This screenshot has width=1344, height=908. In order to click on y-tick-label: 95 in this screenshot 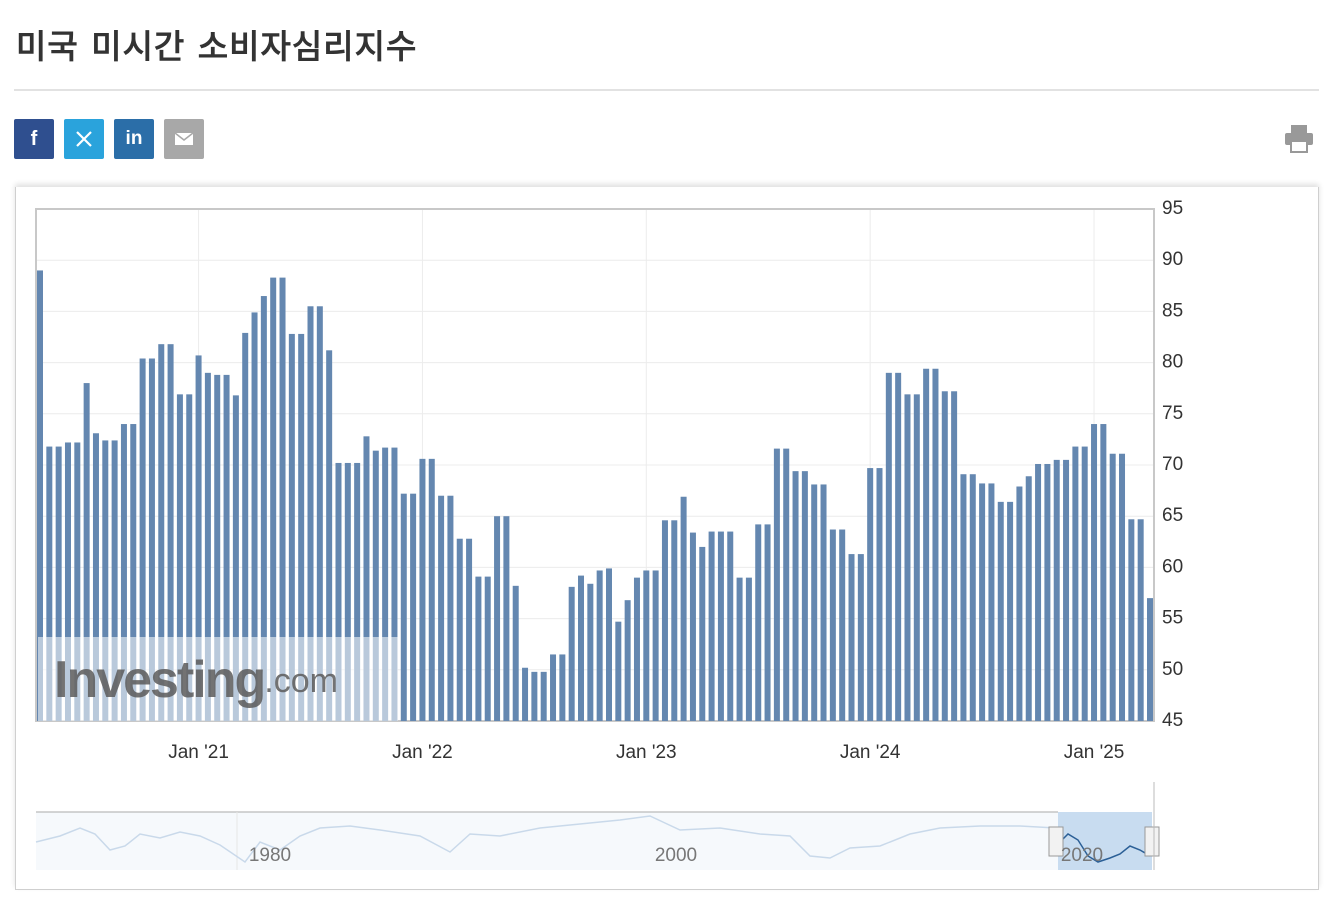, I will do `click(1172, 208)`.